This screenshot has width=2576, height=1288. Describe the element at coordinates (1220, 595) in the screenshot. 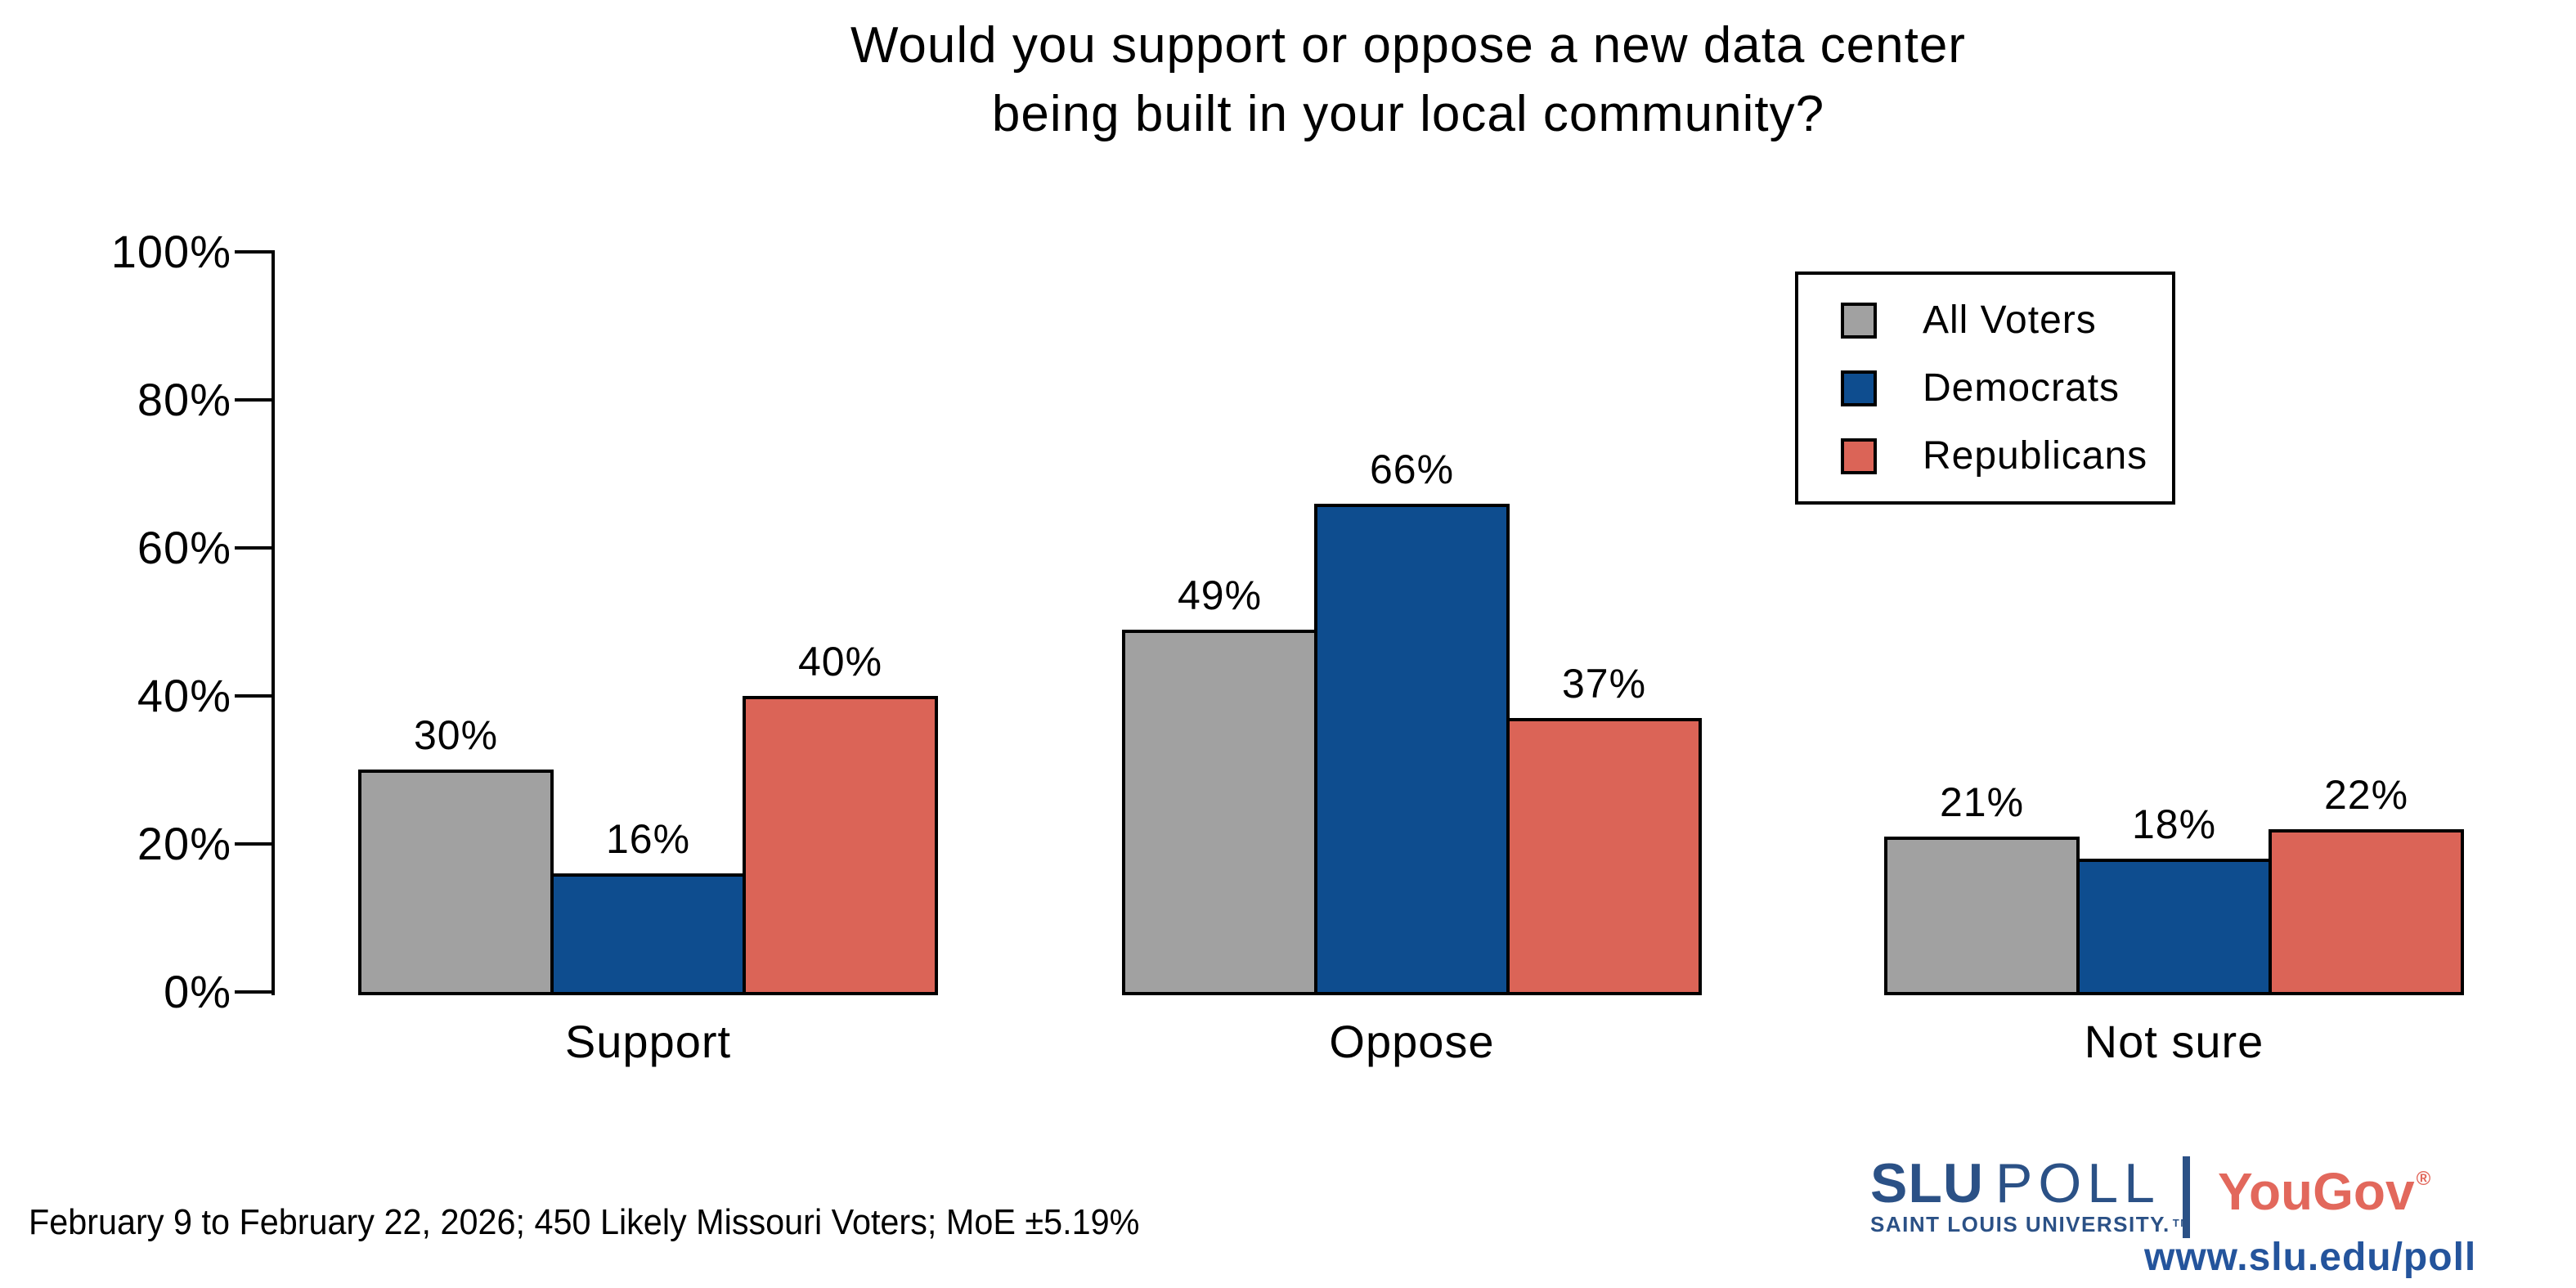

I see `bar-value-label-all-voters-oppose: 49%` at that location.